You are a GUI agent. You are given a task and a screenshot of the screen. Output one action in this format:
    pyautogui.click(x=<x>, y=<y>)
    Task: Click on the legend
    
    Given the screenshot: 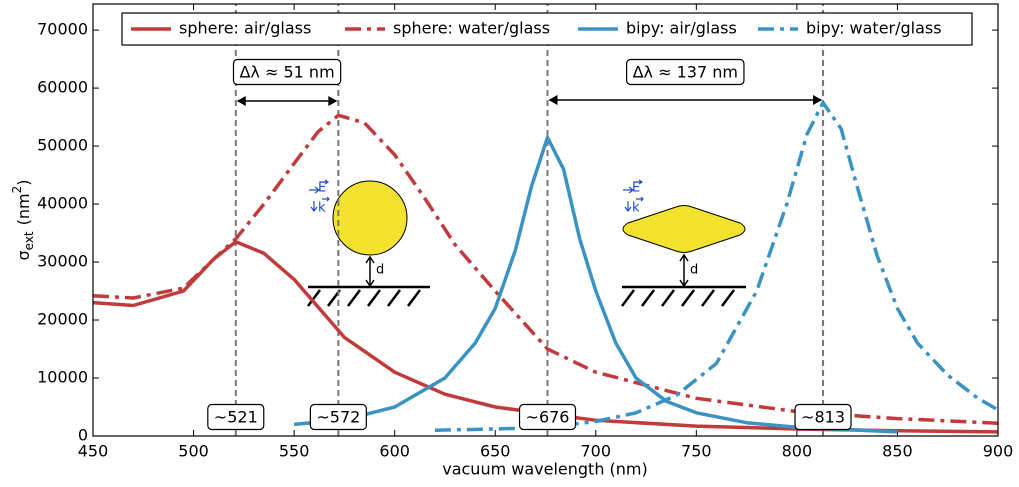 What is the action you would take?
    pyautogui.click(x=547, y=29)
    